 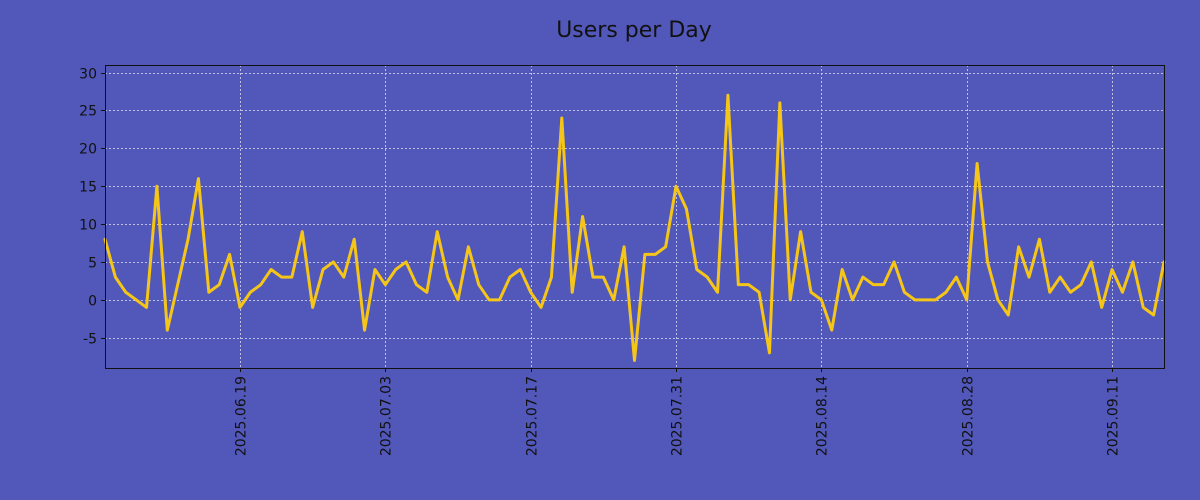 What do you see at coordinates (88, 75) in the screenshot?
I see `y-tick-label: 30` at bounding box center [88, 75].